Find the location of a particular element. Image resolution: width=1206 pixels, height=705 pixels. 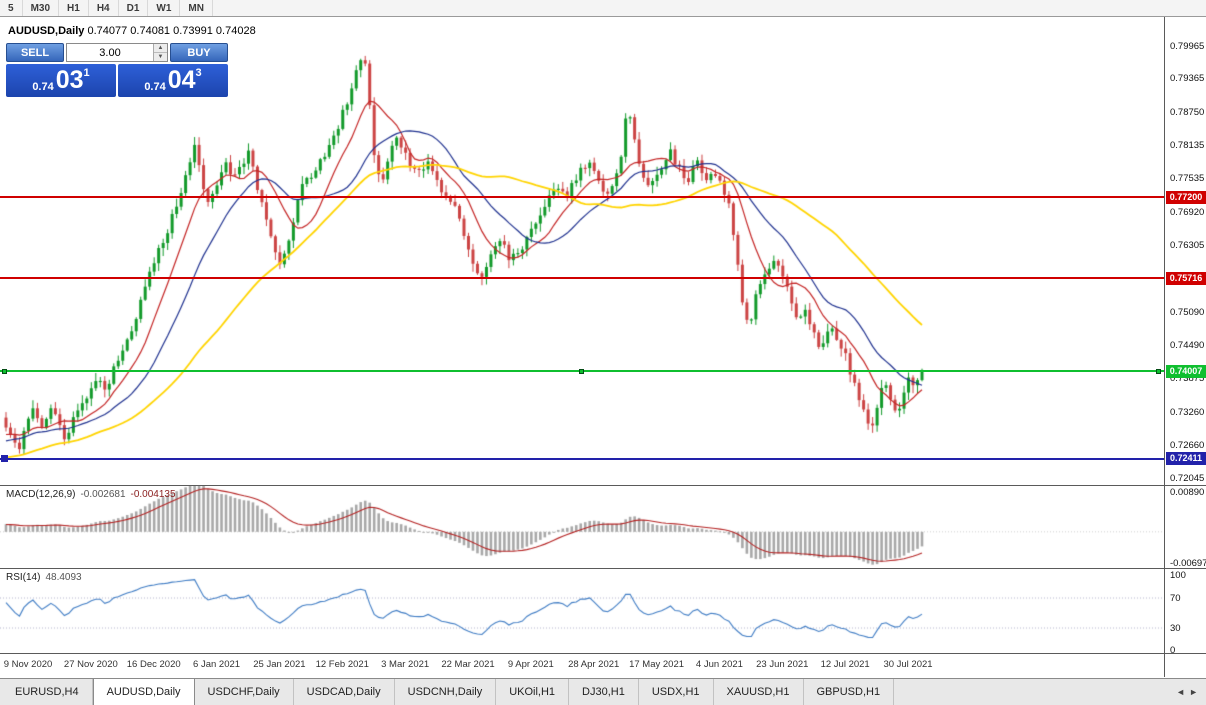

macd-name: MACD(12,26,9) is located at coordinates (41, 494).